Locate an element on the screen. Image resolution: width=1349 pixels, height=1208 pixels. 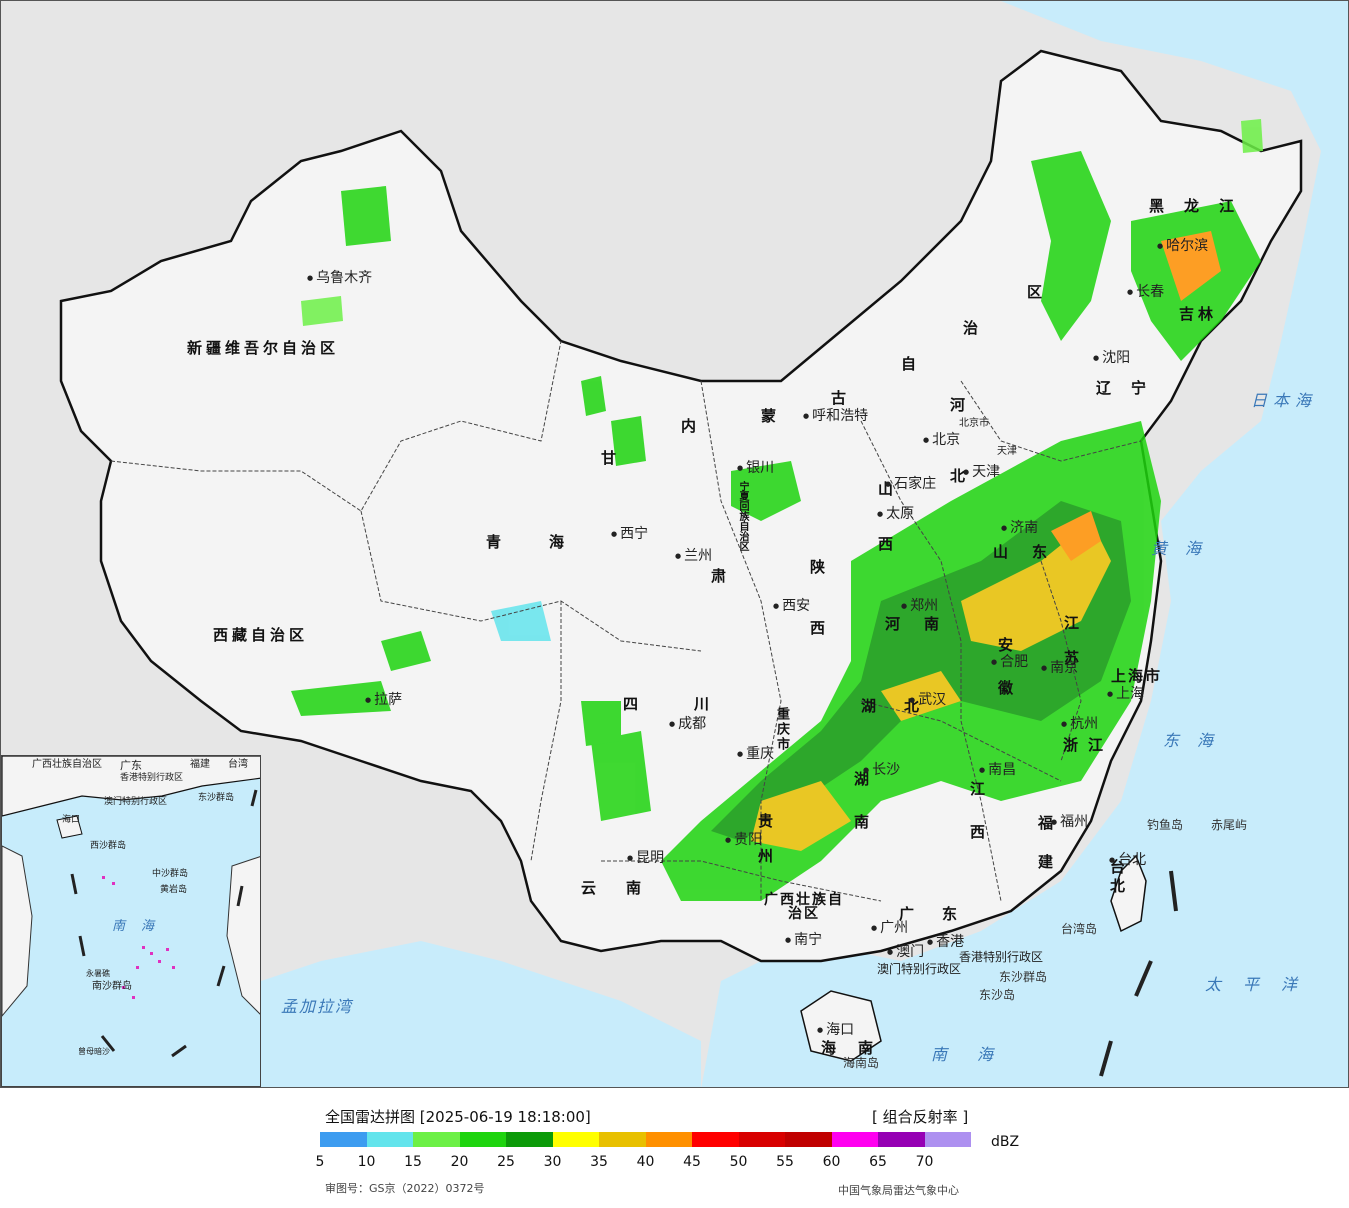
region-xizang: 西藏自治区 is located at coordinates (261, 635).